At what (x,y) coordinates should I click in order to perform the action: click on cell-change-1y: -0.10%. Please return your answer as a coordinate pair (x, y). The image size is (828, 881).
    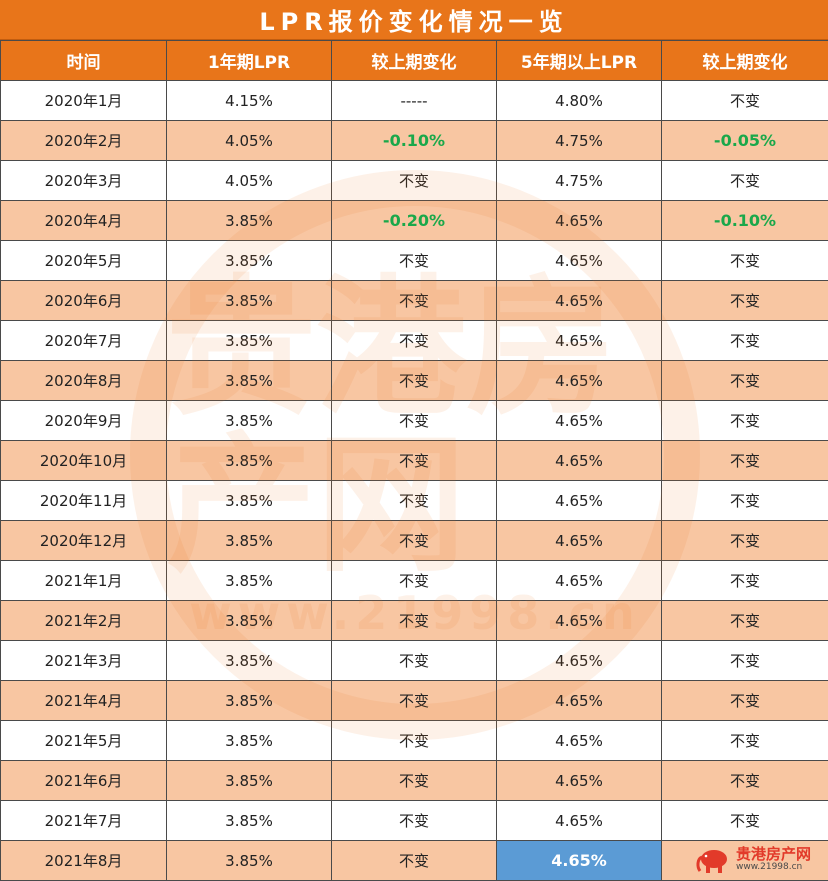
    Looking at the image, I should click on (414, 140).